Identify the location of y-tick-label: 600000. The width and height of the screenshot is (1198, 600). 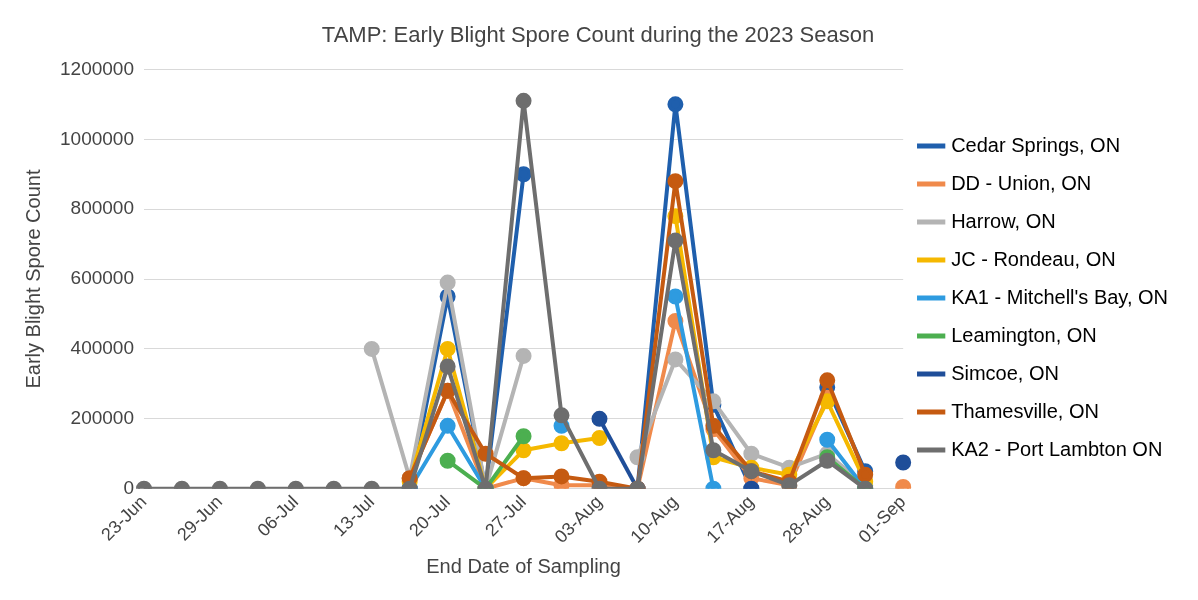
(102, 278).